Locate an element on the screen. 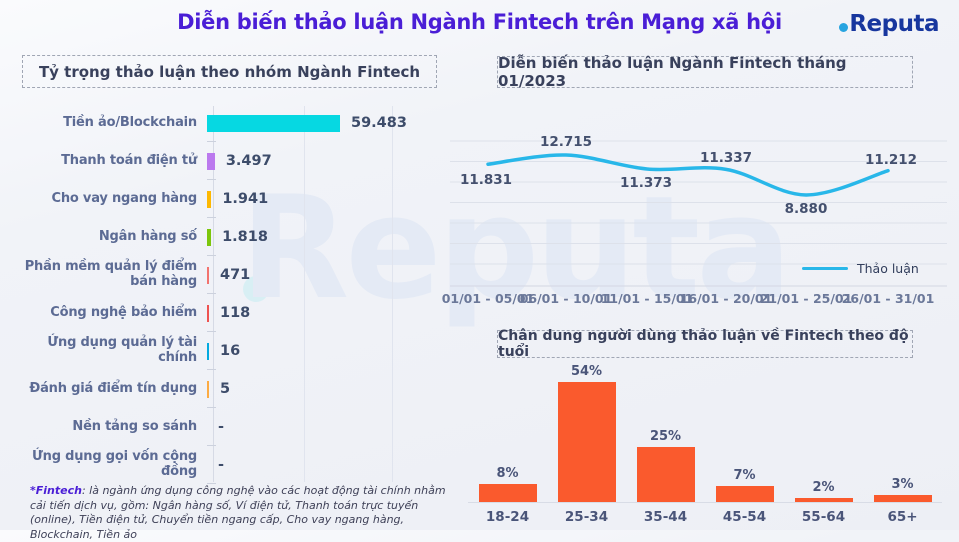  bar-row: Công nghệ bảo hiểm 118 is located at coordinates (238, 313).